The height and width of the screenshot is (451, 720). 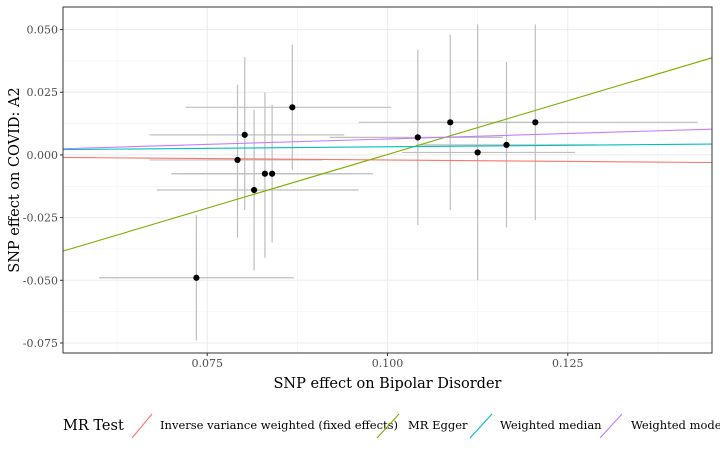 What do you see at coordinates (40, 343) in the screenshot?
I see `y-tick-label: -0.075` at bounding box center [40, 343].